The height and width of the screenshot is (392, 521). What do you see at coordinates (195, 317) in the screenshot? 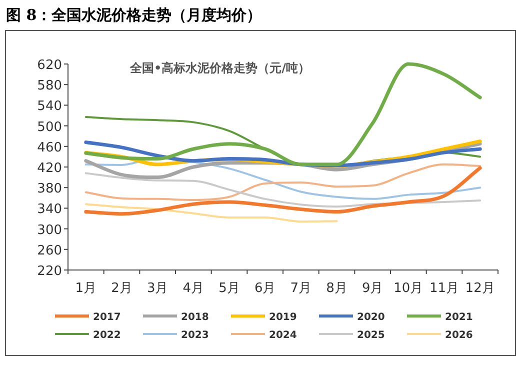
I see `legend-label: 2018` at bounding box center [195, 317].